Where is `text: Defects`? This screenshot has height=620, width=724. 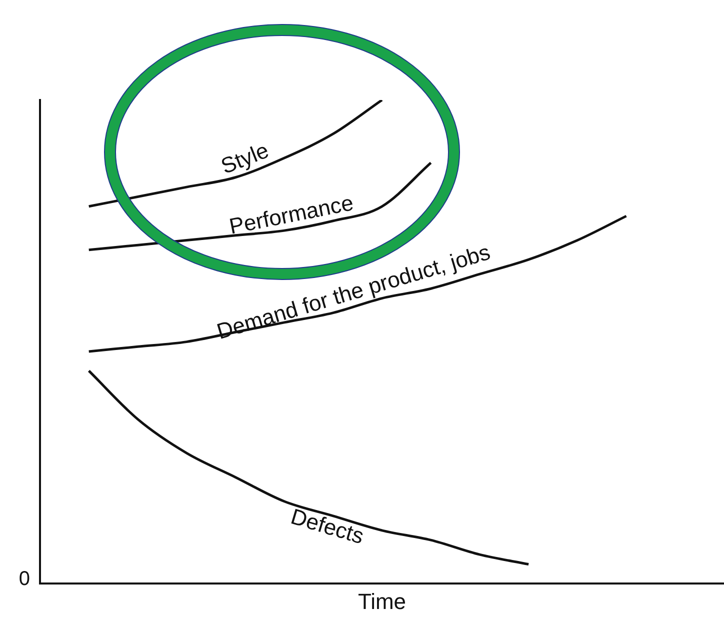 text: Defects is located at coordinates (327, 526).